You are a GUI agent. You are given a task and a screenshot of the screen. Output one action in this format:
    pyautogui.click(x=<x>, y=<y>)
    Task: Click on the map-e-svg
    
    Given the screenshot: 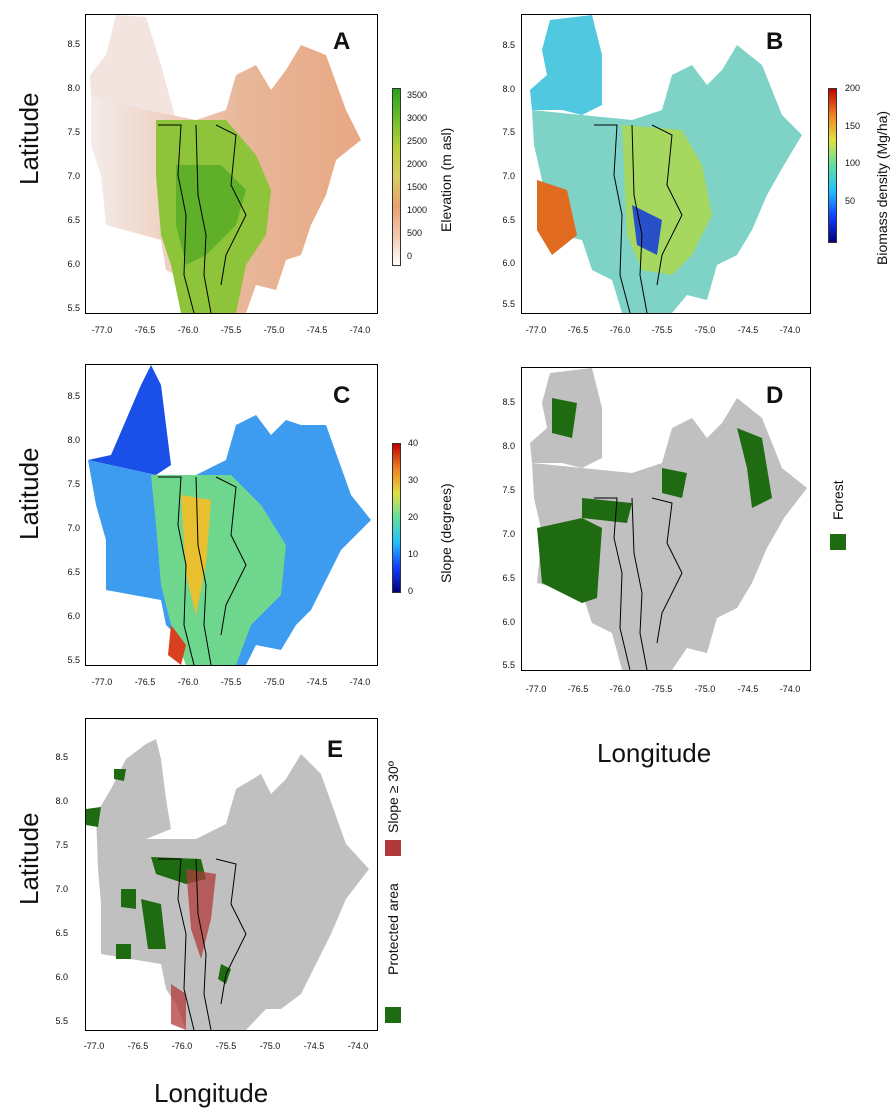 What is the action you would take?
    pyautogui.click(x=227, y=884)
    